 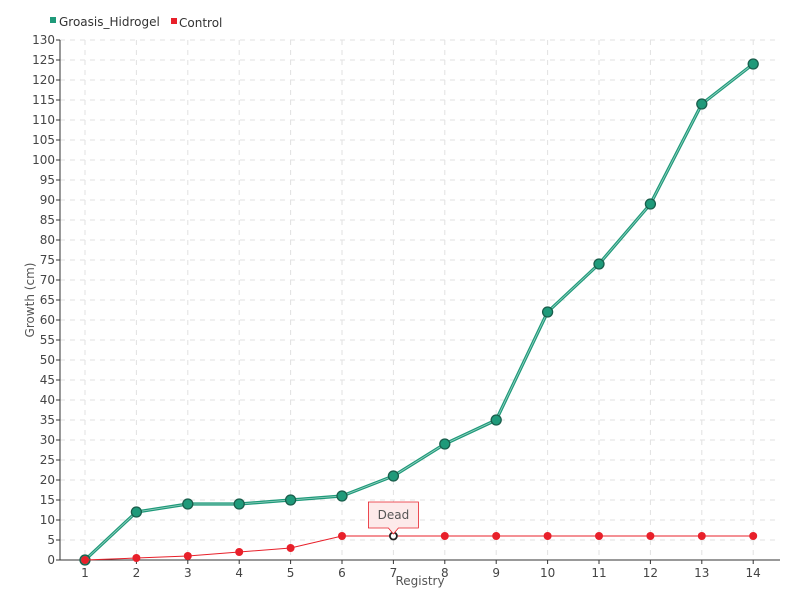 I want to click on x-tick-label: 14, so click(x=753, y=573).